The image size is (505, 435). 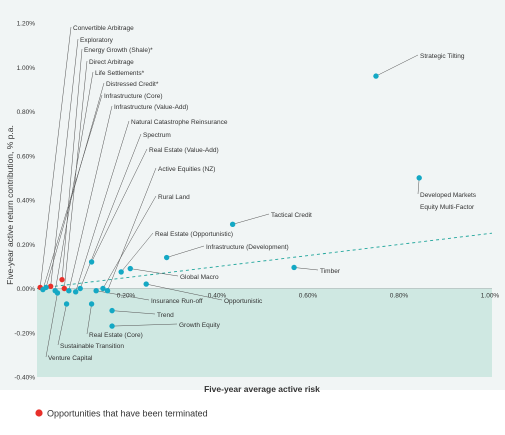 What do you see at coordinates (118, 50) in the screenshot?
I see `point-label: Energy Growth (Shale)*` at bounding box center [118, 50].